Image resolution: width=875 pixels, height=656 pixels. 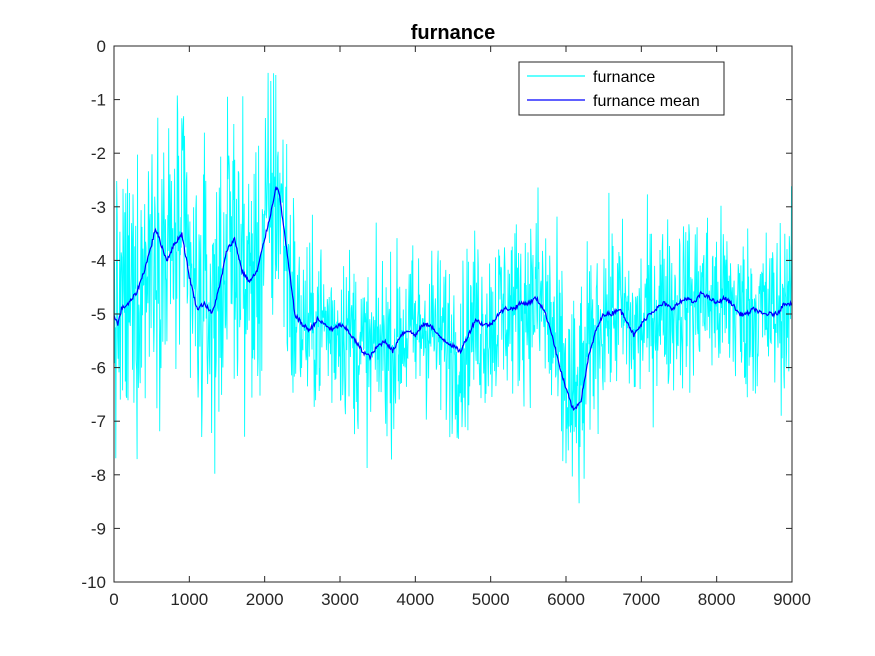 What do you see at coordinates (189, 599) in the screenshot?
I see `x-tick-label: 1000` at bounding box center [189, 599].